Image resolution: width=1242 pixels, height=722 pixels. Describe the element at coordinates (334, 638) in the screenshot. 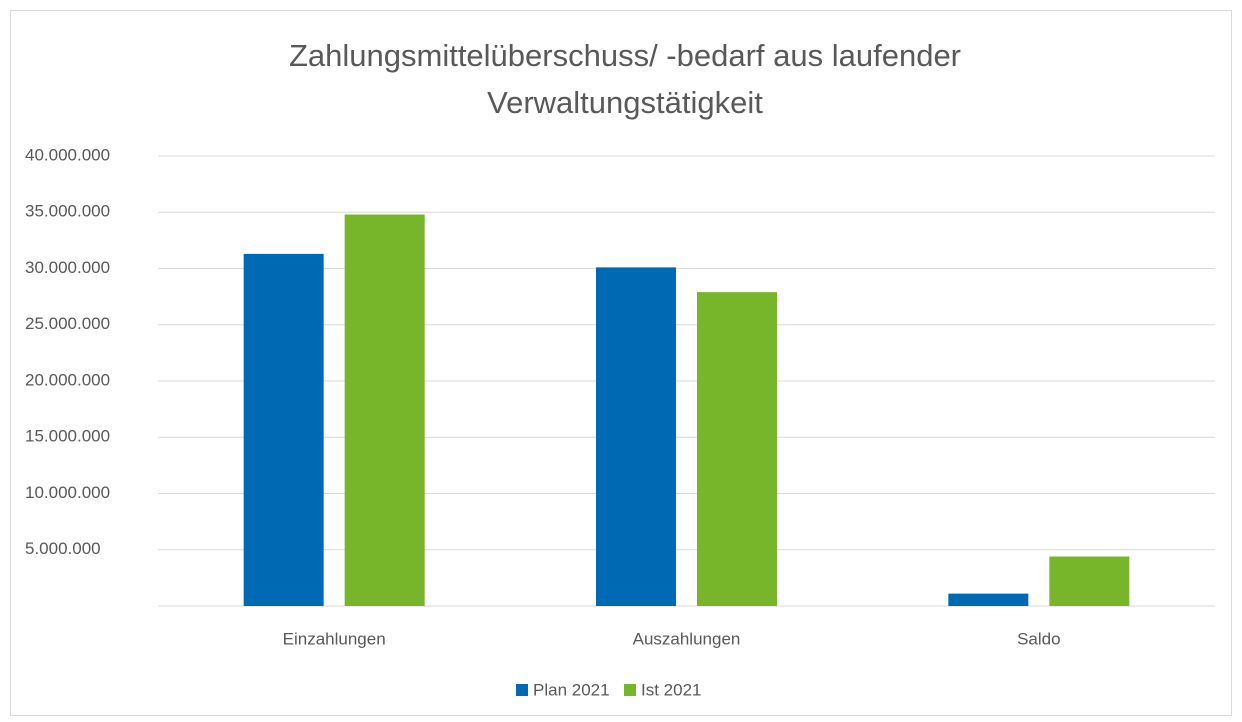

I see `x-tick-label: Einzahlungen` at that location.